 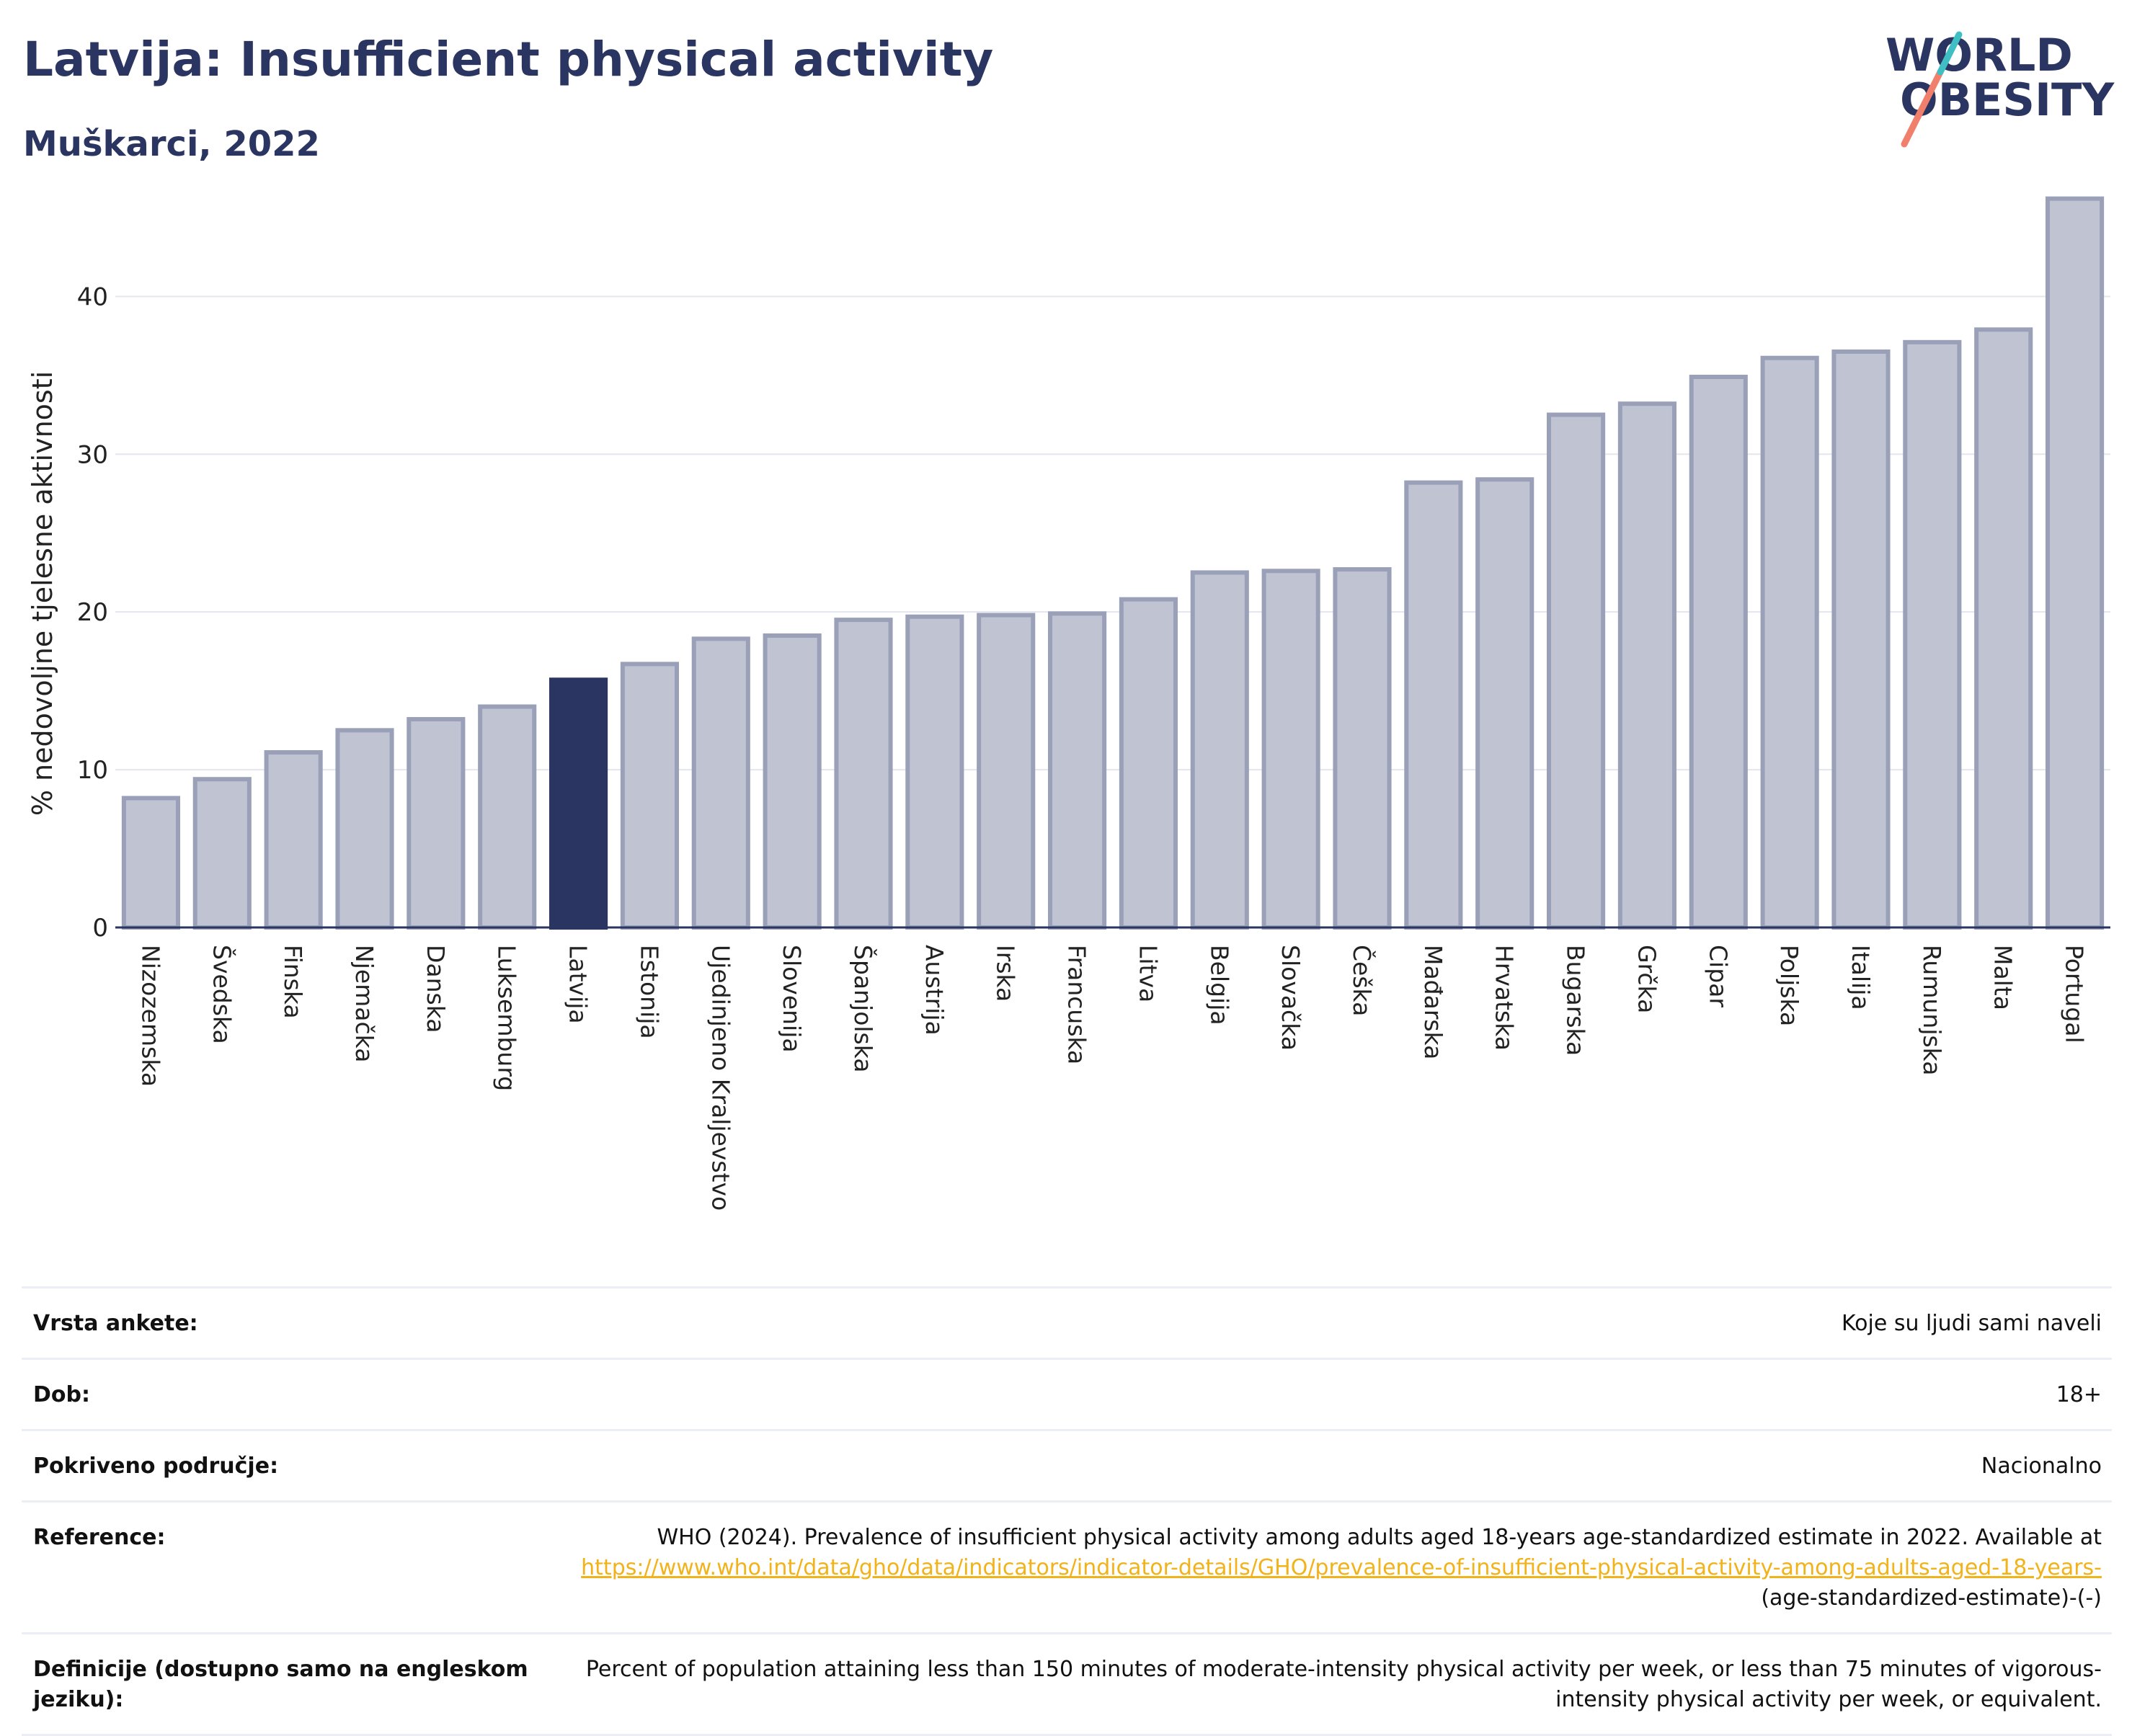 I want to click on bar-grčka, so click(x=1646, y=666).